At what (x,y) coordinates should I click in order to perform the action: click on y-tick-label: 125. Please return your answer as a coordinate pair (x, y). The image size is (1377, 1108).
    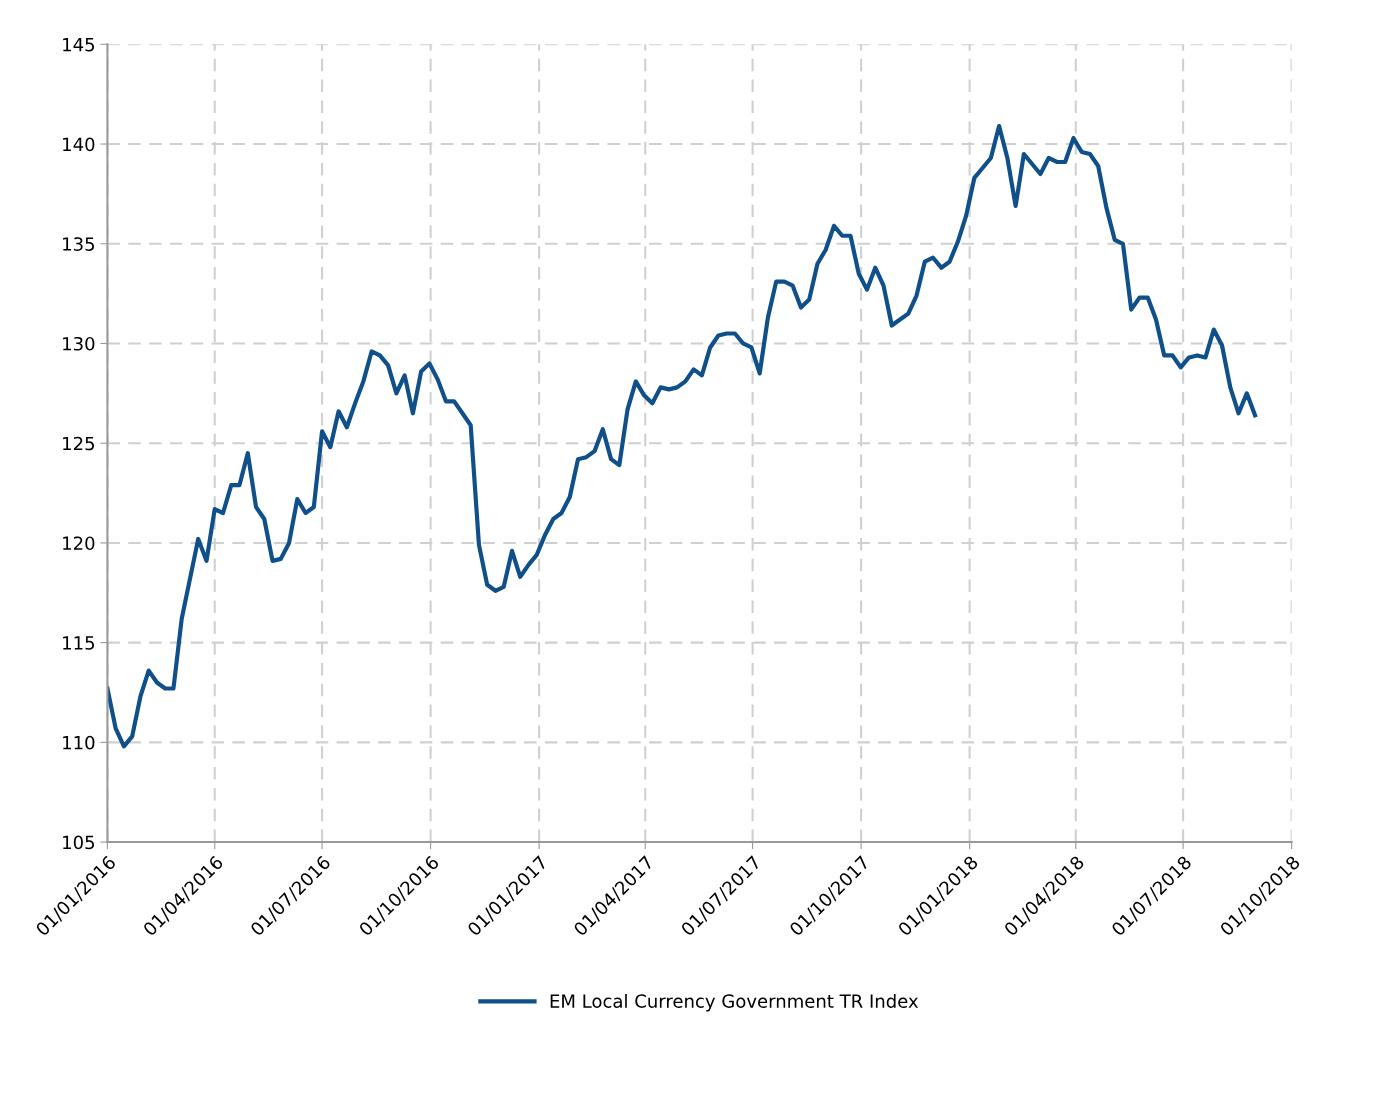
    Looking at the image, I should click on (79, 443).